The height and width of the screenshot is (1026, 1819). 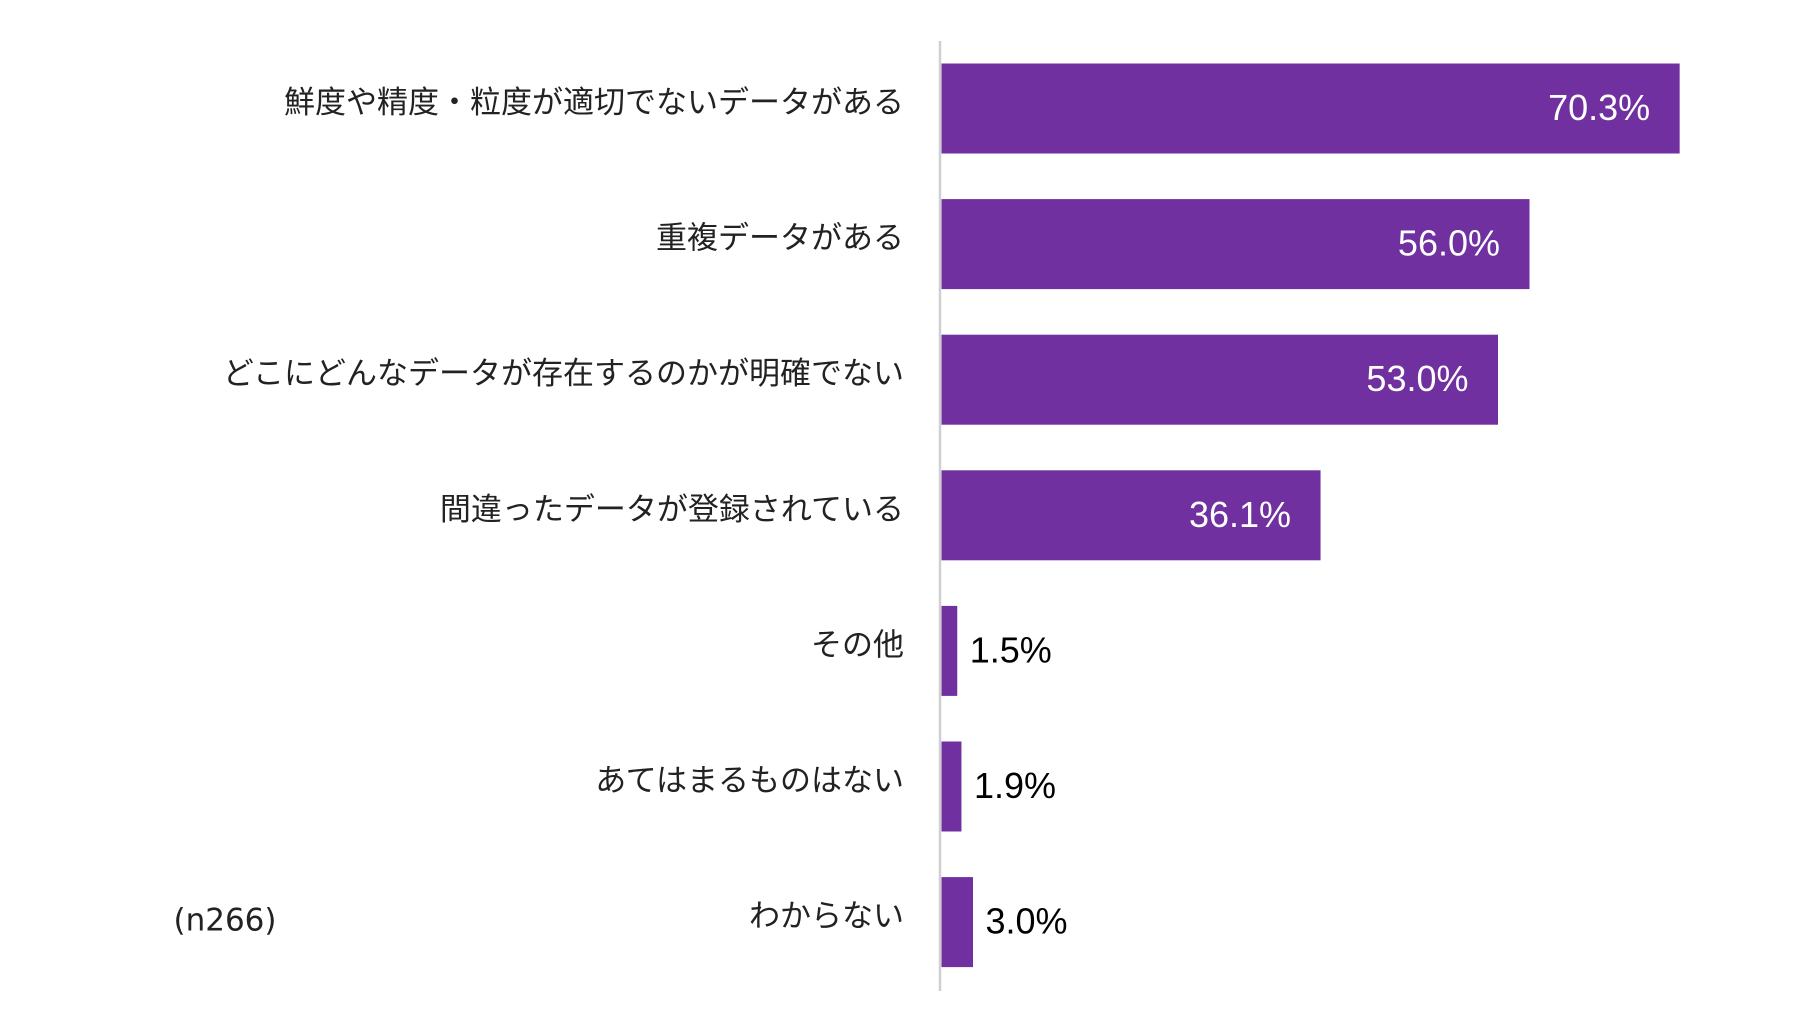 I want to click on category-label: あてはまるものはない, so click(x=749, y=781).